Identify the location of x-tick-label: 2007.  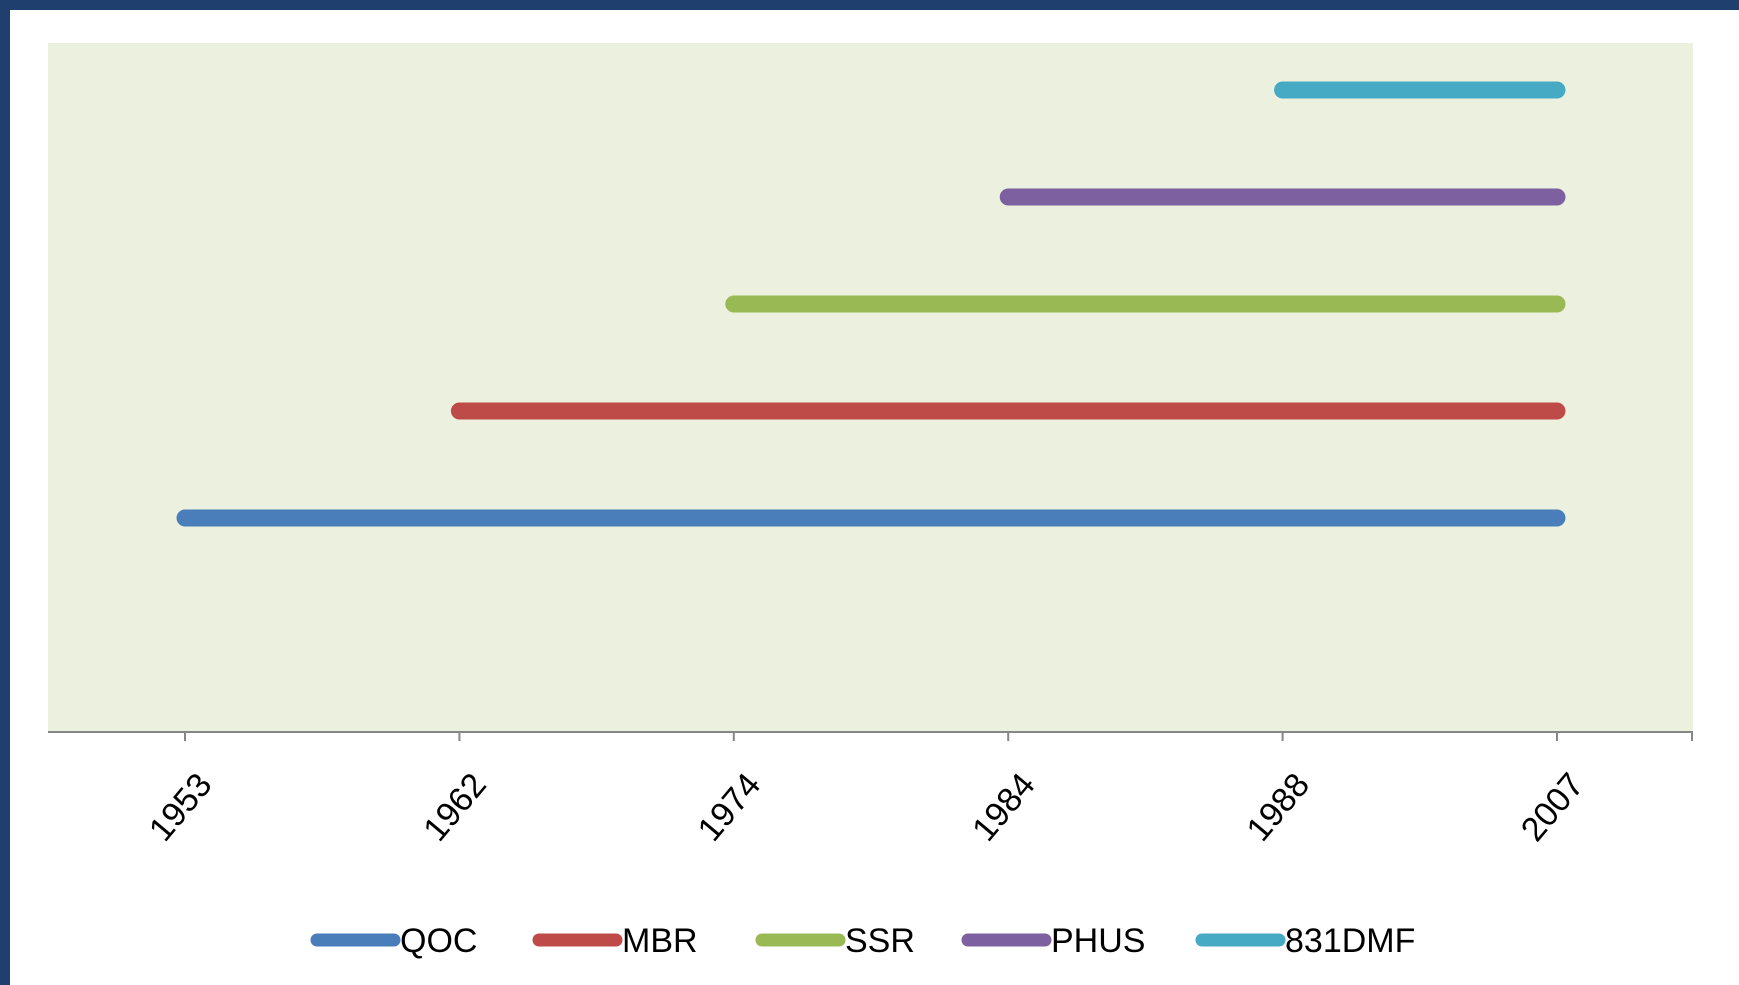
(1553, 807).